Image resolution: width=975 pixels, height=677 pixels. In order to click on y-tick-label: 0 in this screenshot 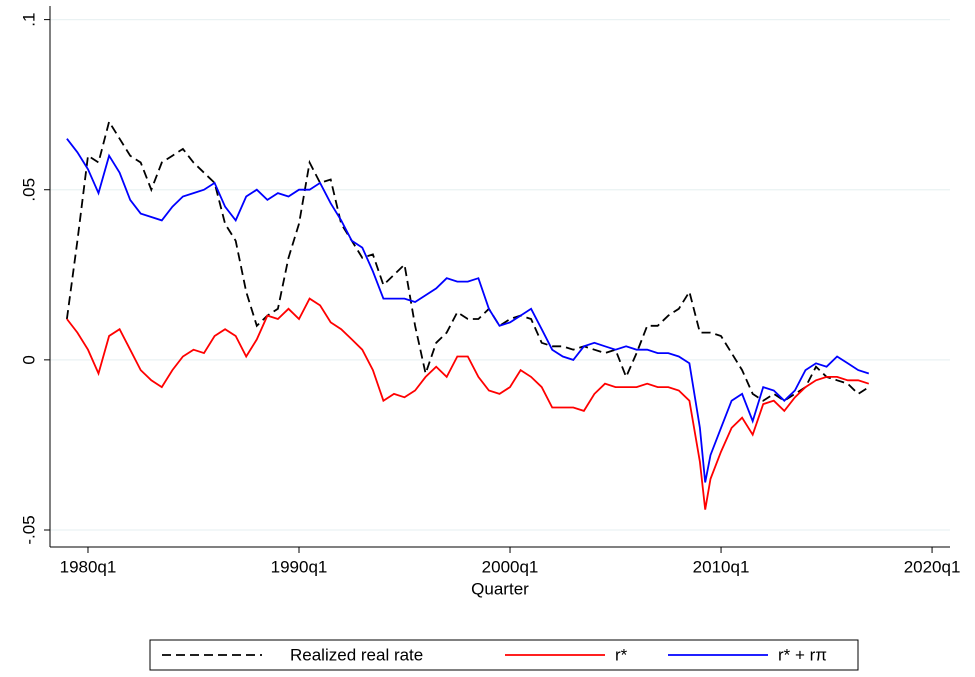, I will do `click(28, 359)`.